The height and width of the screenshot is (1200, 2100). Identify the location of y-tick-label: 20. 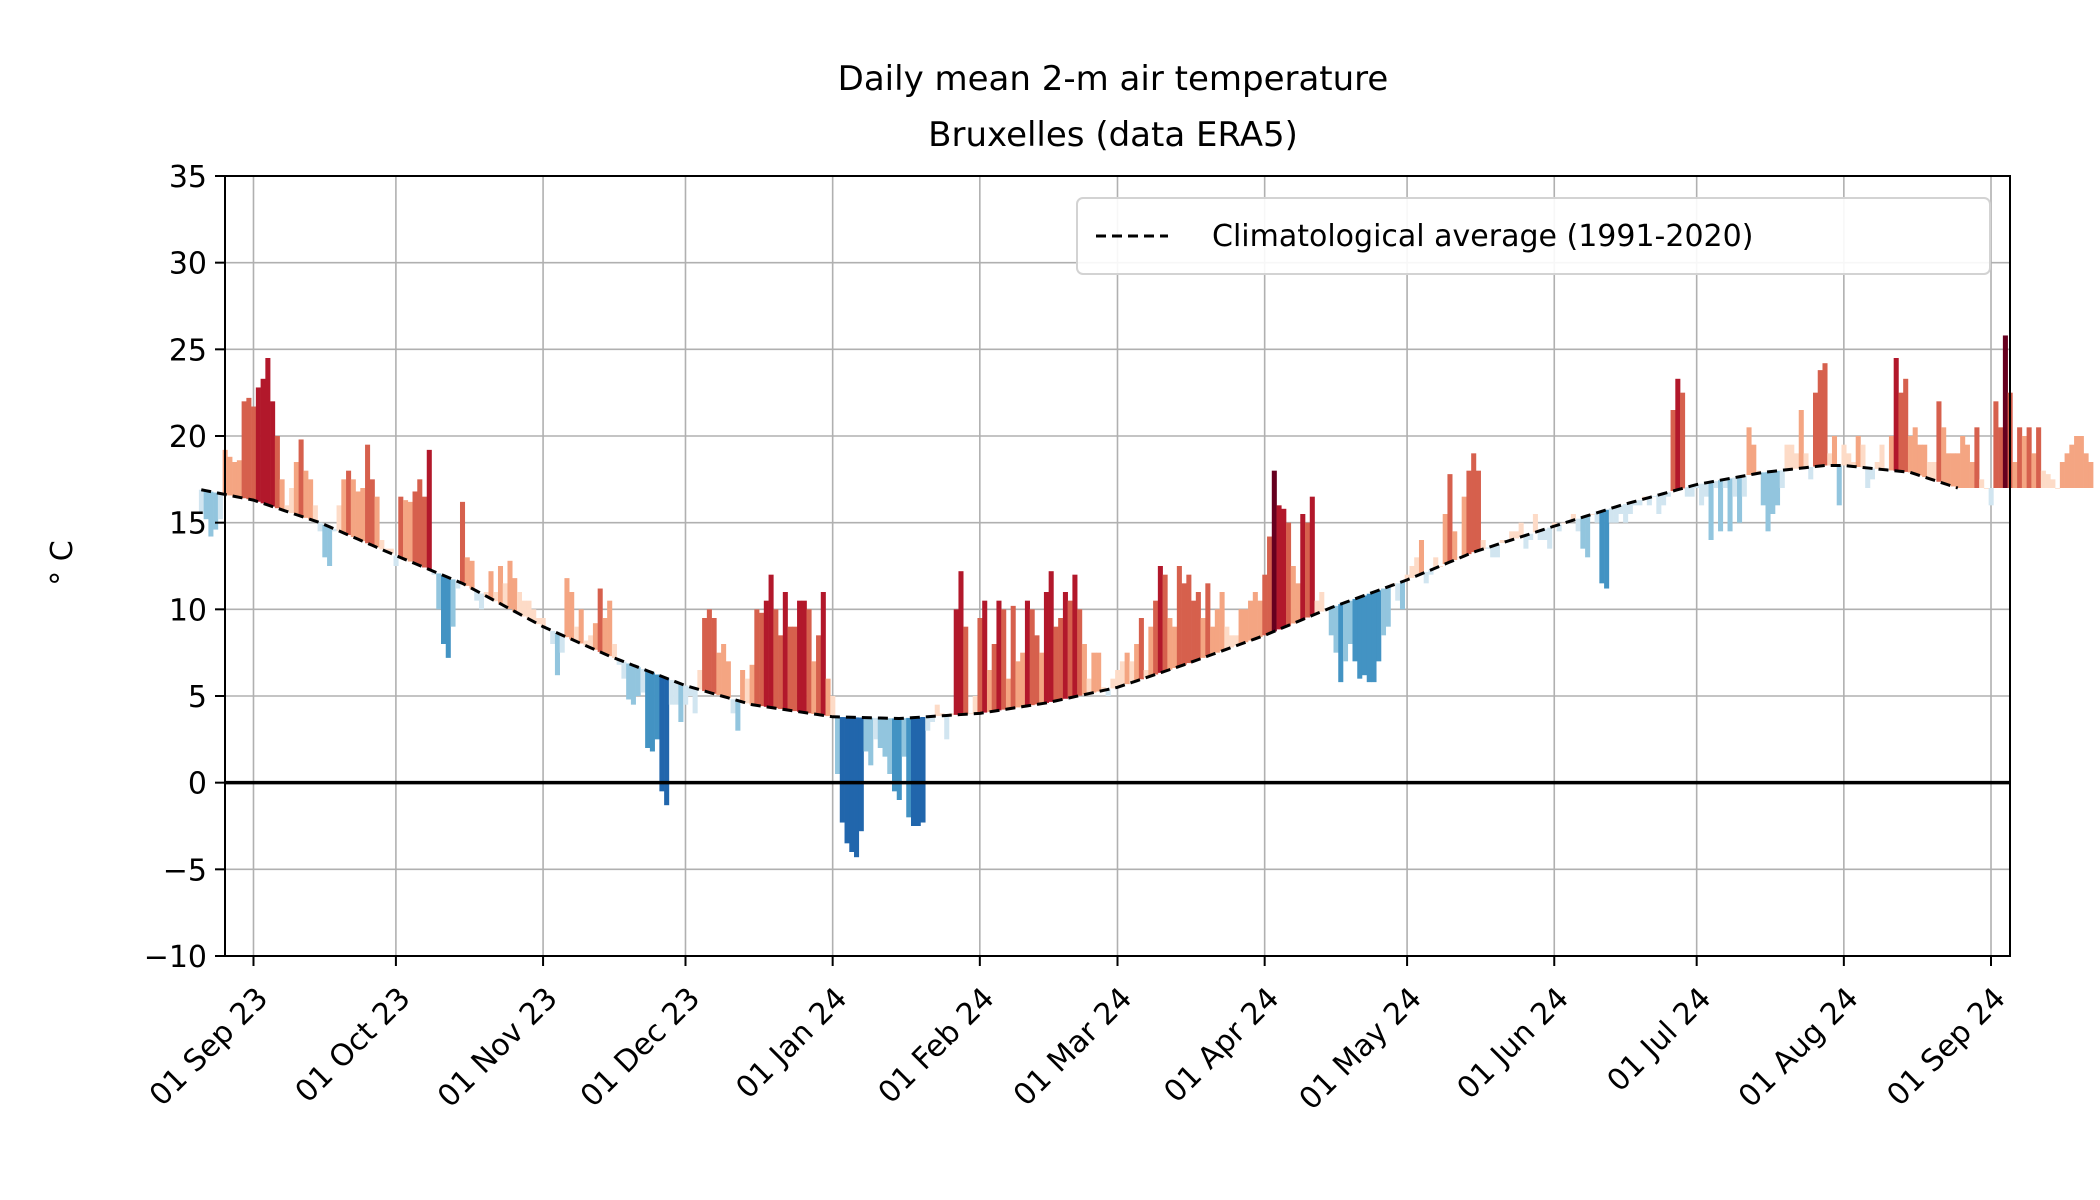
(188, 437).